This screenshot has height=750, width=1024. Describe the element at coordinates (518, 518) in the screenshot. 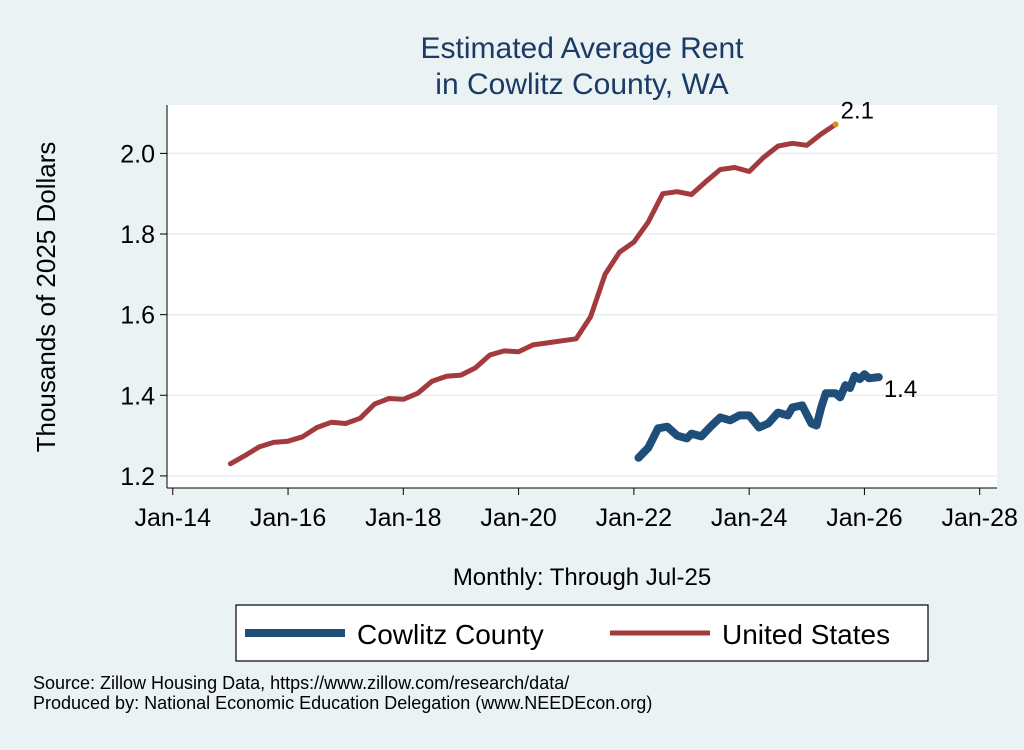

I see `x-tick-label-jan-20: Jan-20` at that location.